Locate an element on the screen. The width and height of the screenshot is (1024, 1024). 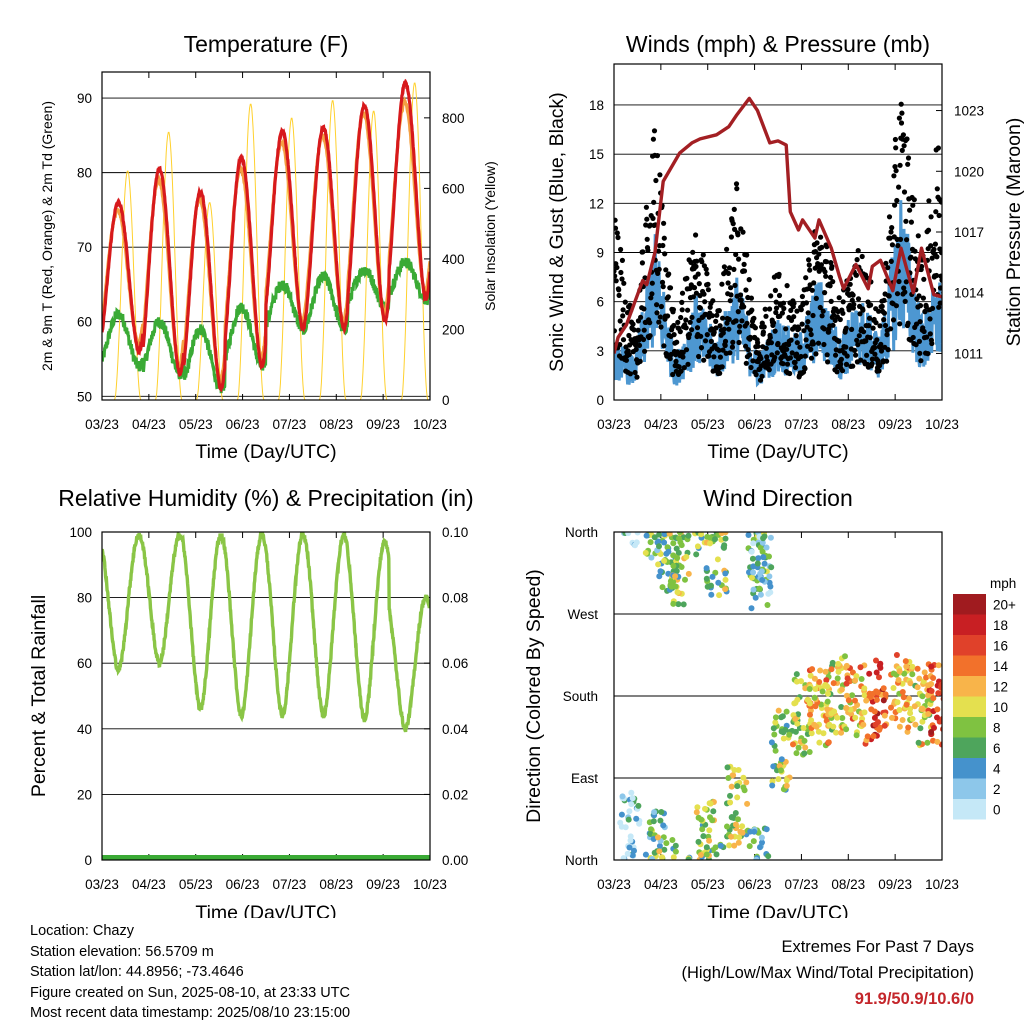
chart-title: Wind Direction is located at coordinates (778, 498).